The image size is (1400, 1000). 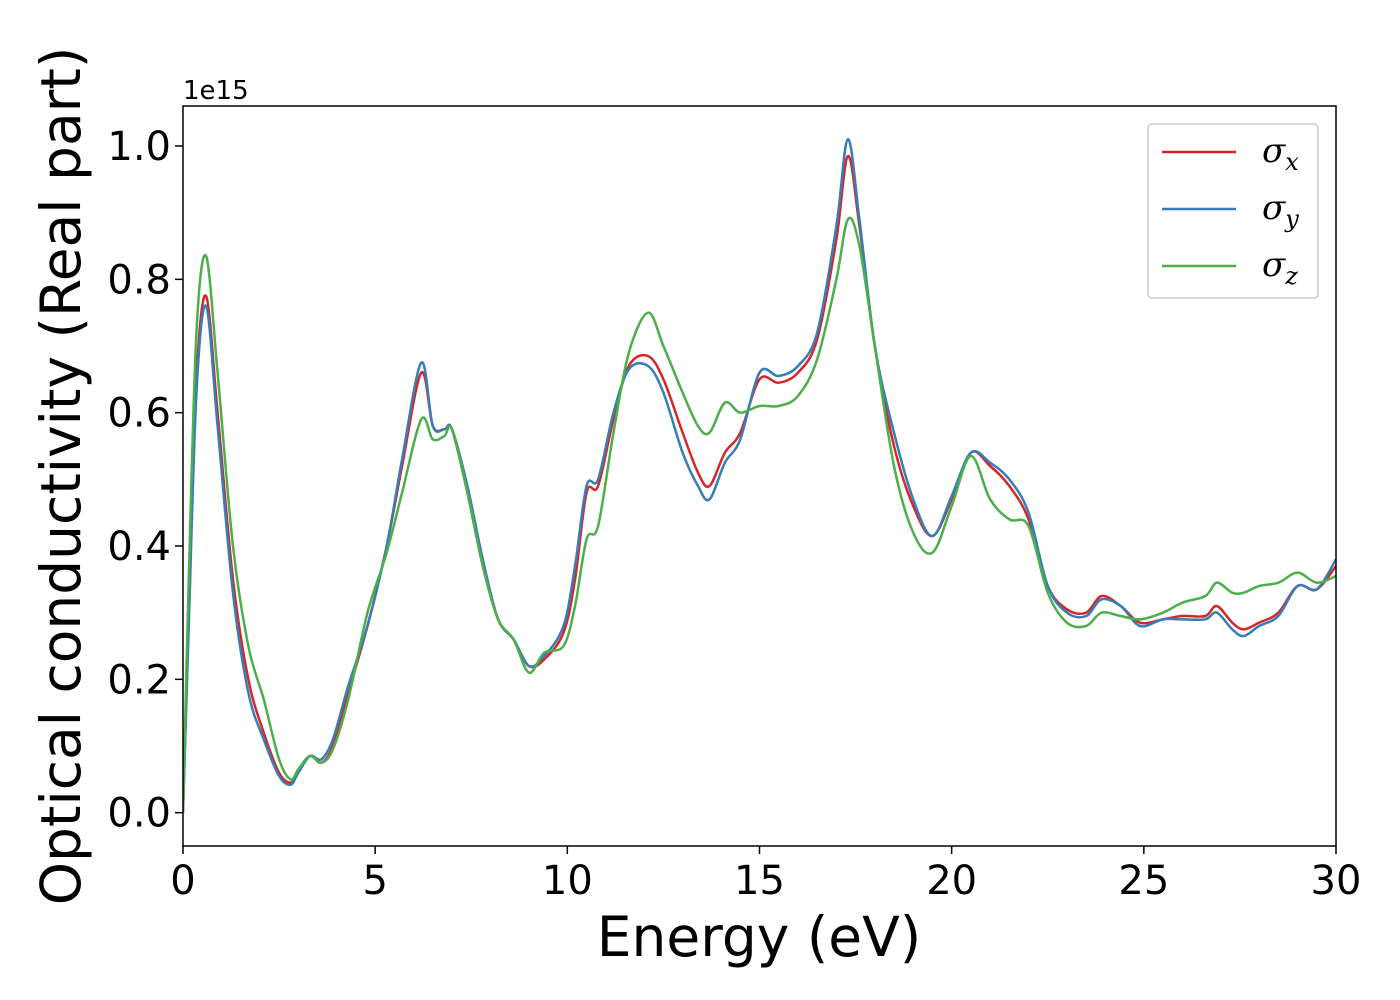 What do you see at coordinates (182, 881) in the screenshot?
I see `x-tick-label: 0` at bounding box center [182, 881].